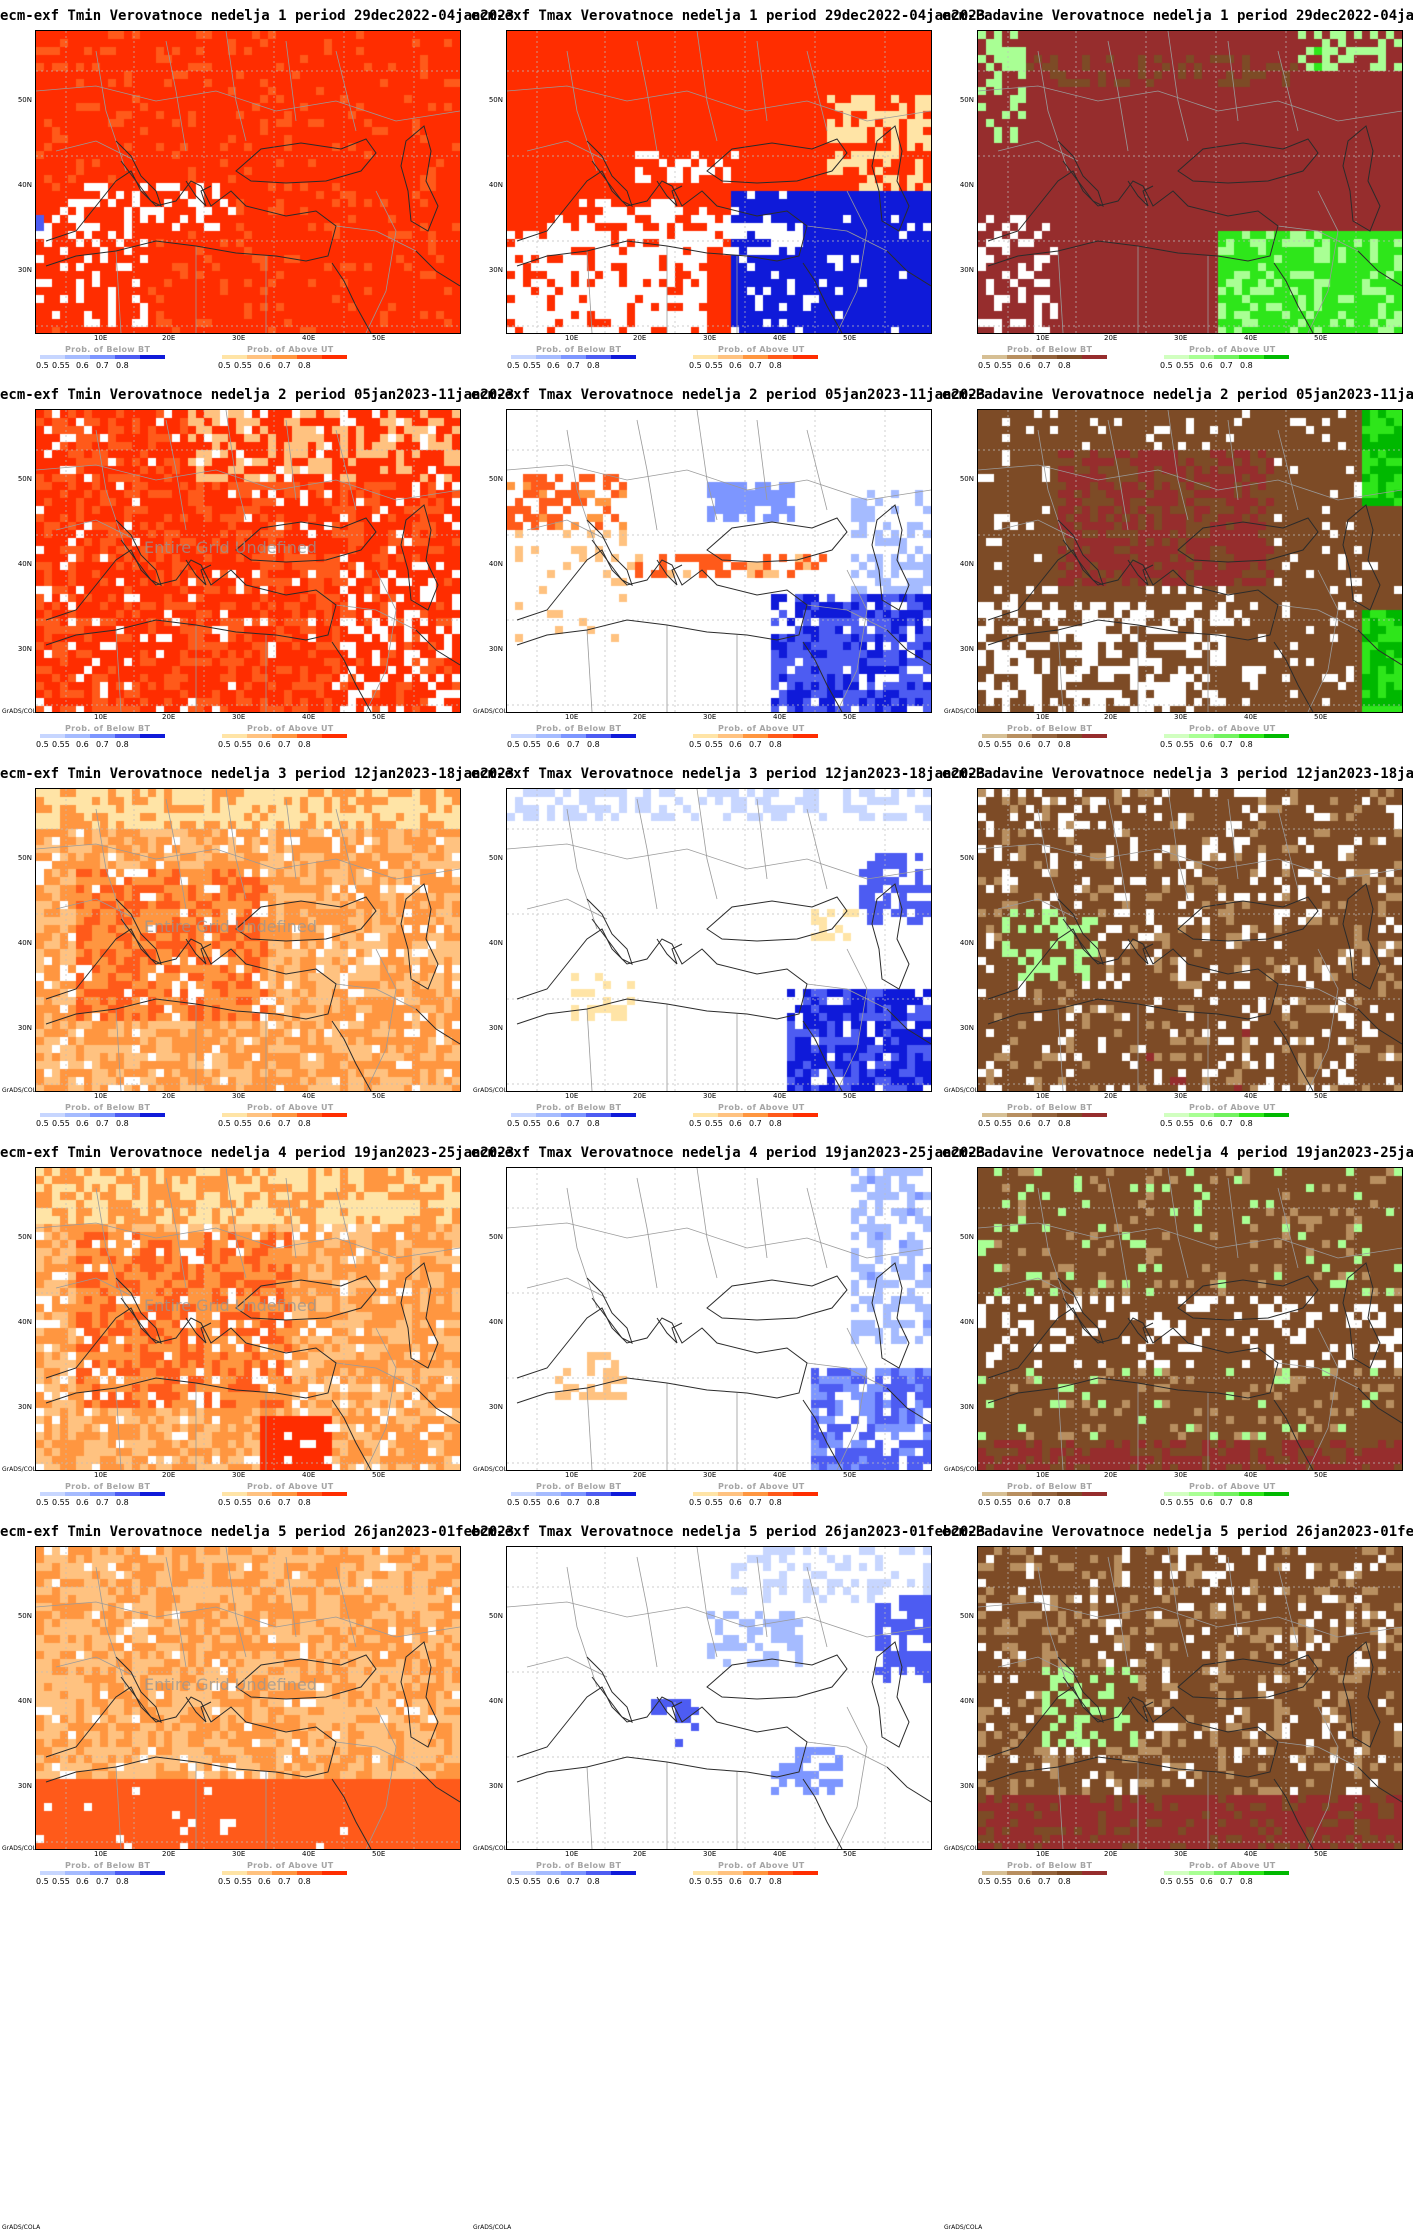 The width and height of the screenshot is (1413, 2231). I want to click on probability-field, so click(248, 1319).